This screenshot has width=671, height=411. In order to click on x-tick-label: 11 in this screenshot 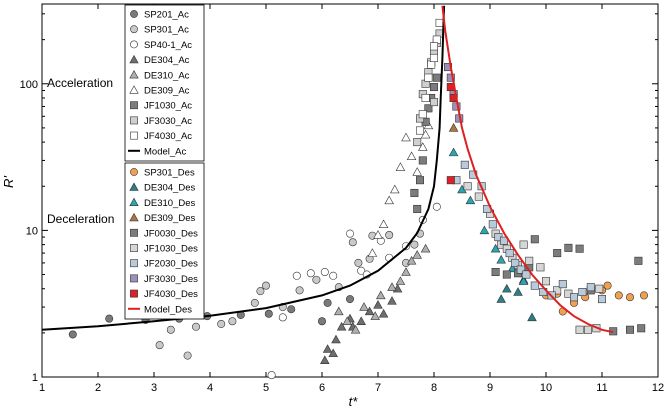, I will do `click(601, 388)`.